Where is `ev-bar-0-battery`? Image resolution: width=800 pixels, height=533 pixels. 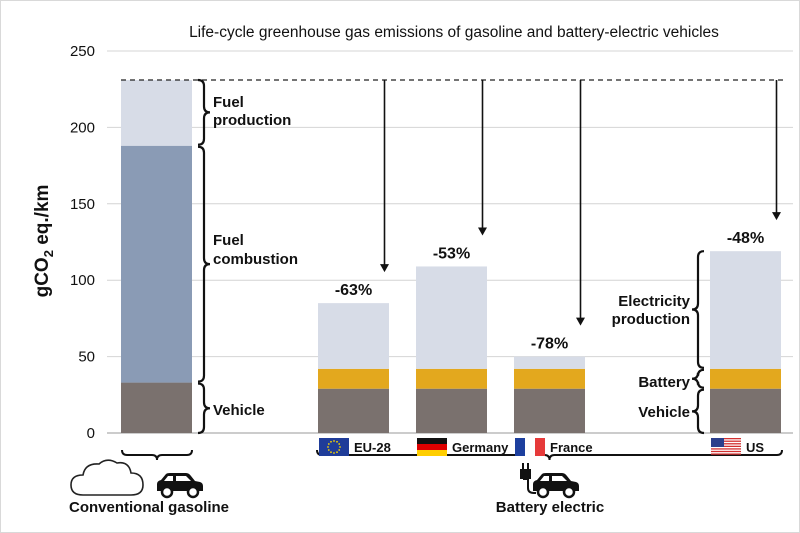 ev-bar-0-battery is located at coordinates (353, 378).